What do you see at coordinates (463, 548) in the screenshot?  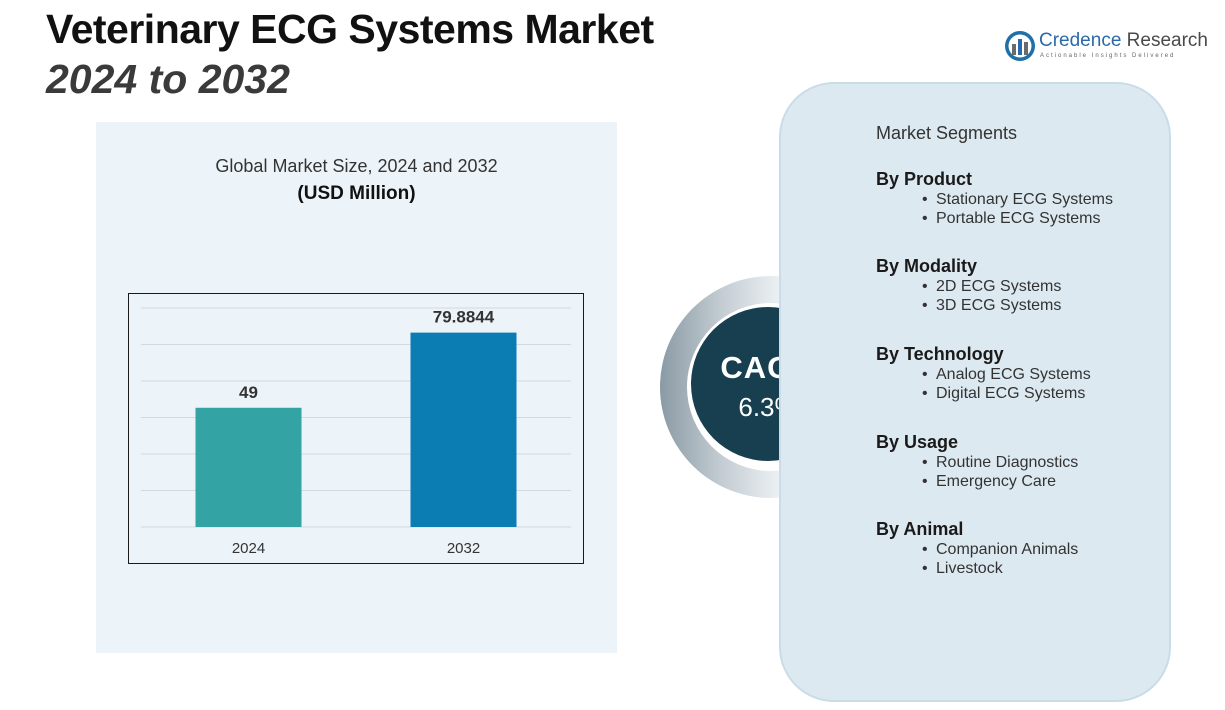 I see `x-tick-label-2032: 2032` at bounding box center [463, 548].